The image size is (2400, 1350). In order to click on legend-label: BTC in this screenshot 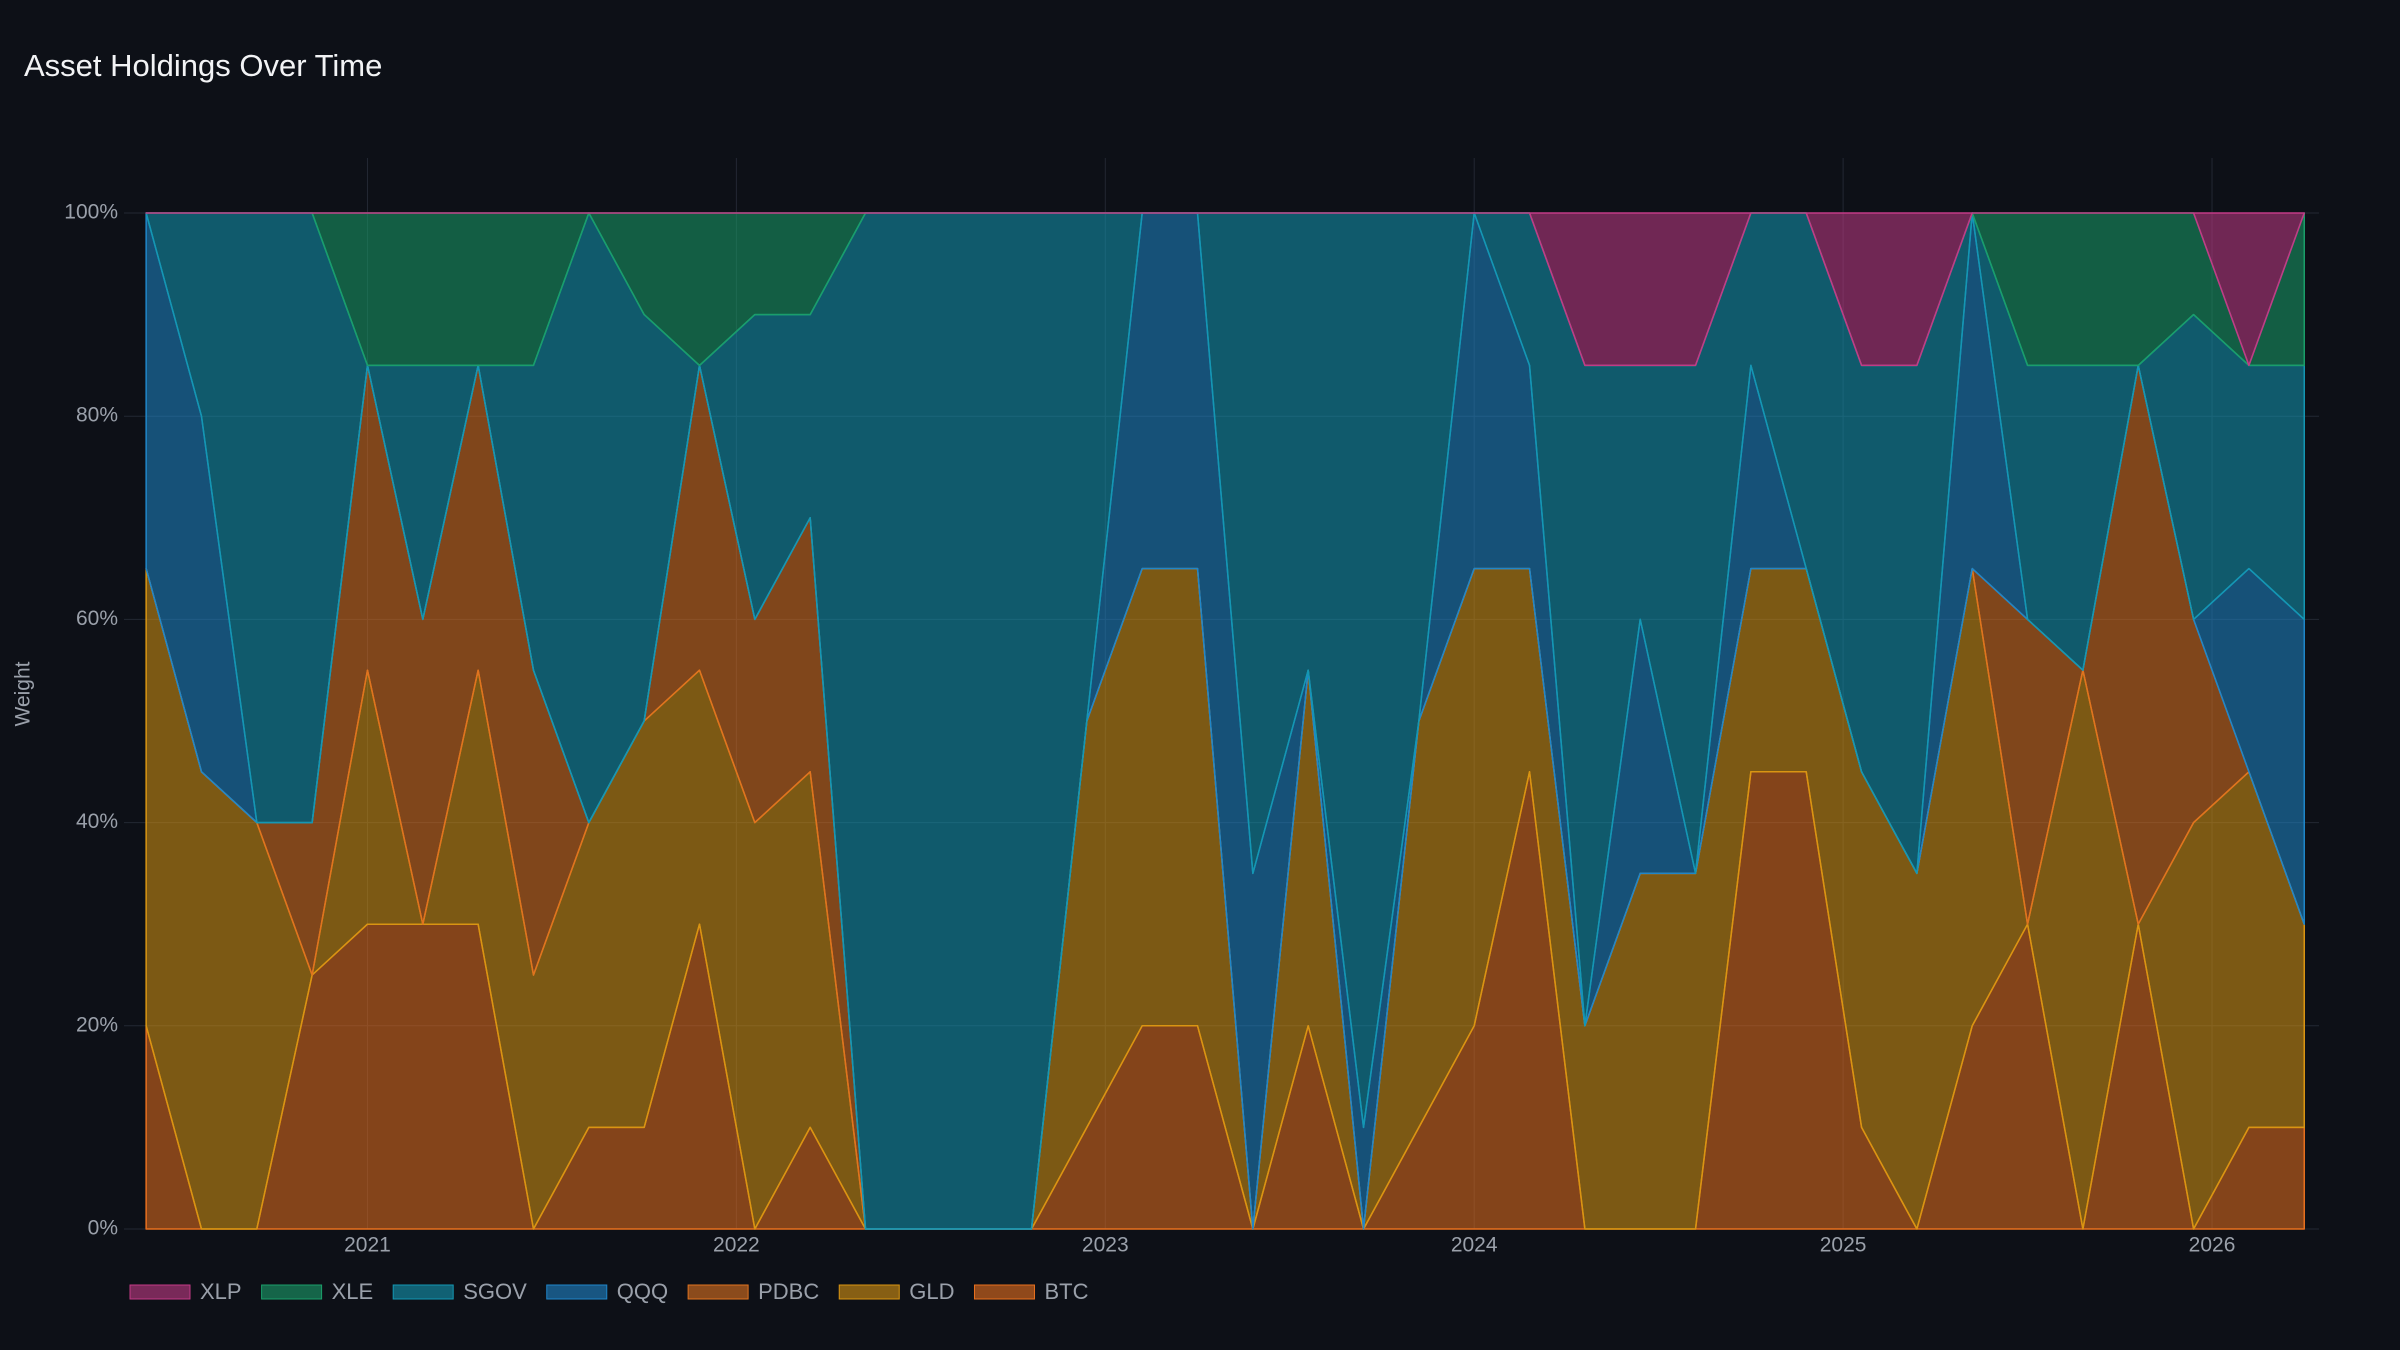, I will do `click(1066, 1291)`.